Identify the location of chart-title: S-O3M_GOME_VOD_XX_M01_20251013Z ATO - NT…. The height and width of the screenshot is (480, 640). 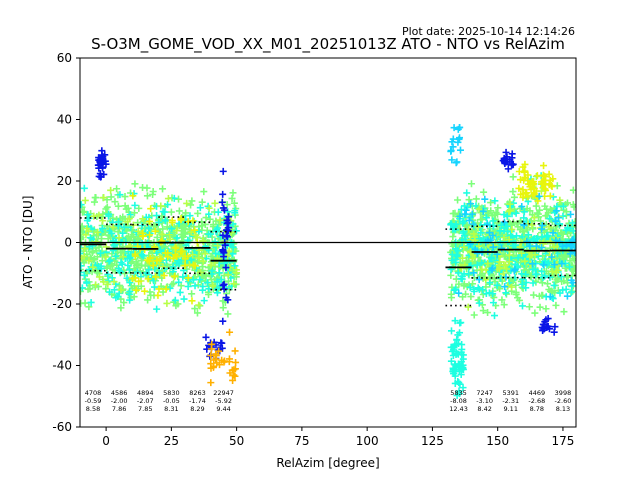
(328, 44).